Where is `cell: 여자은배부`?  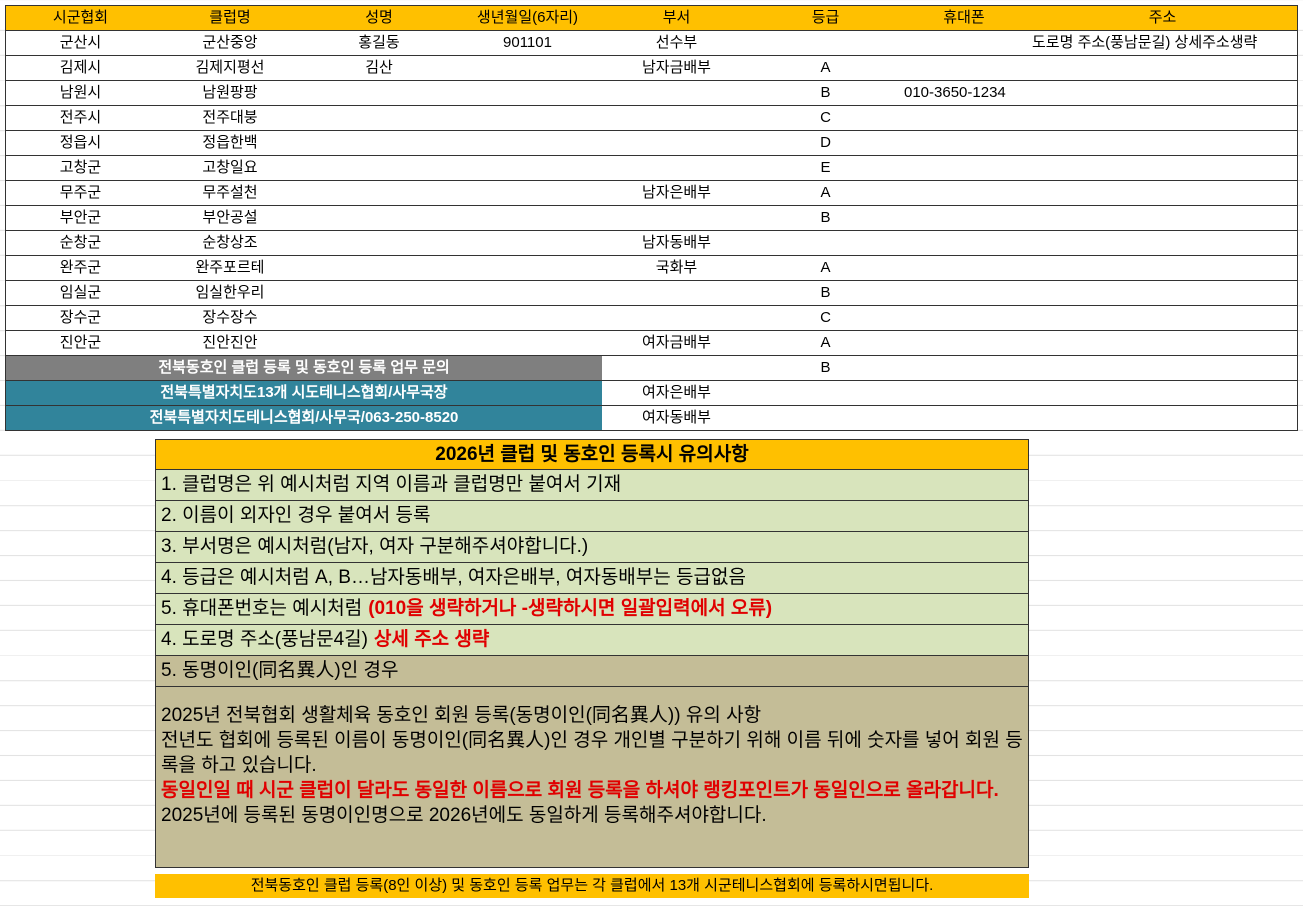 cell: 여자은배부 is located at coordinates (677, 393).